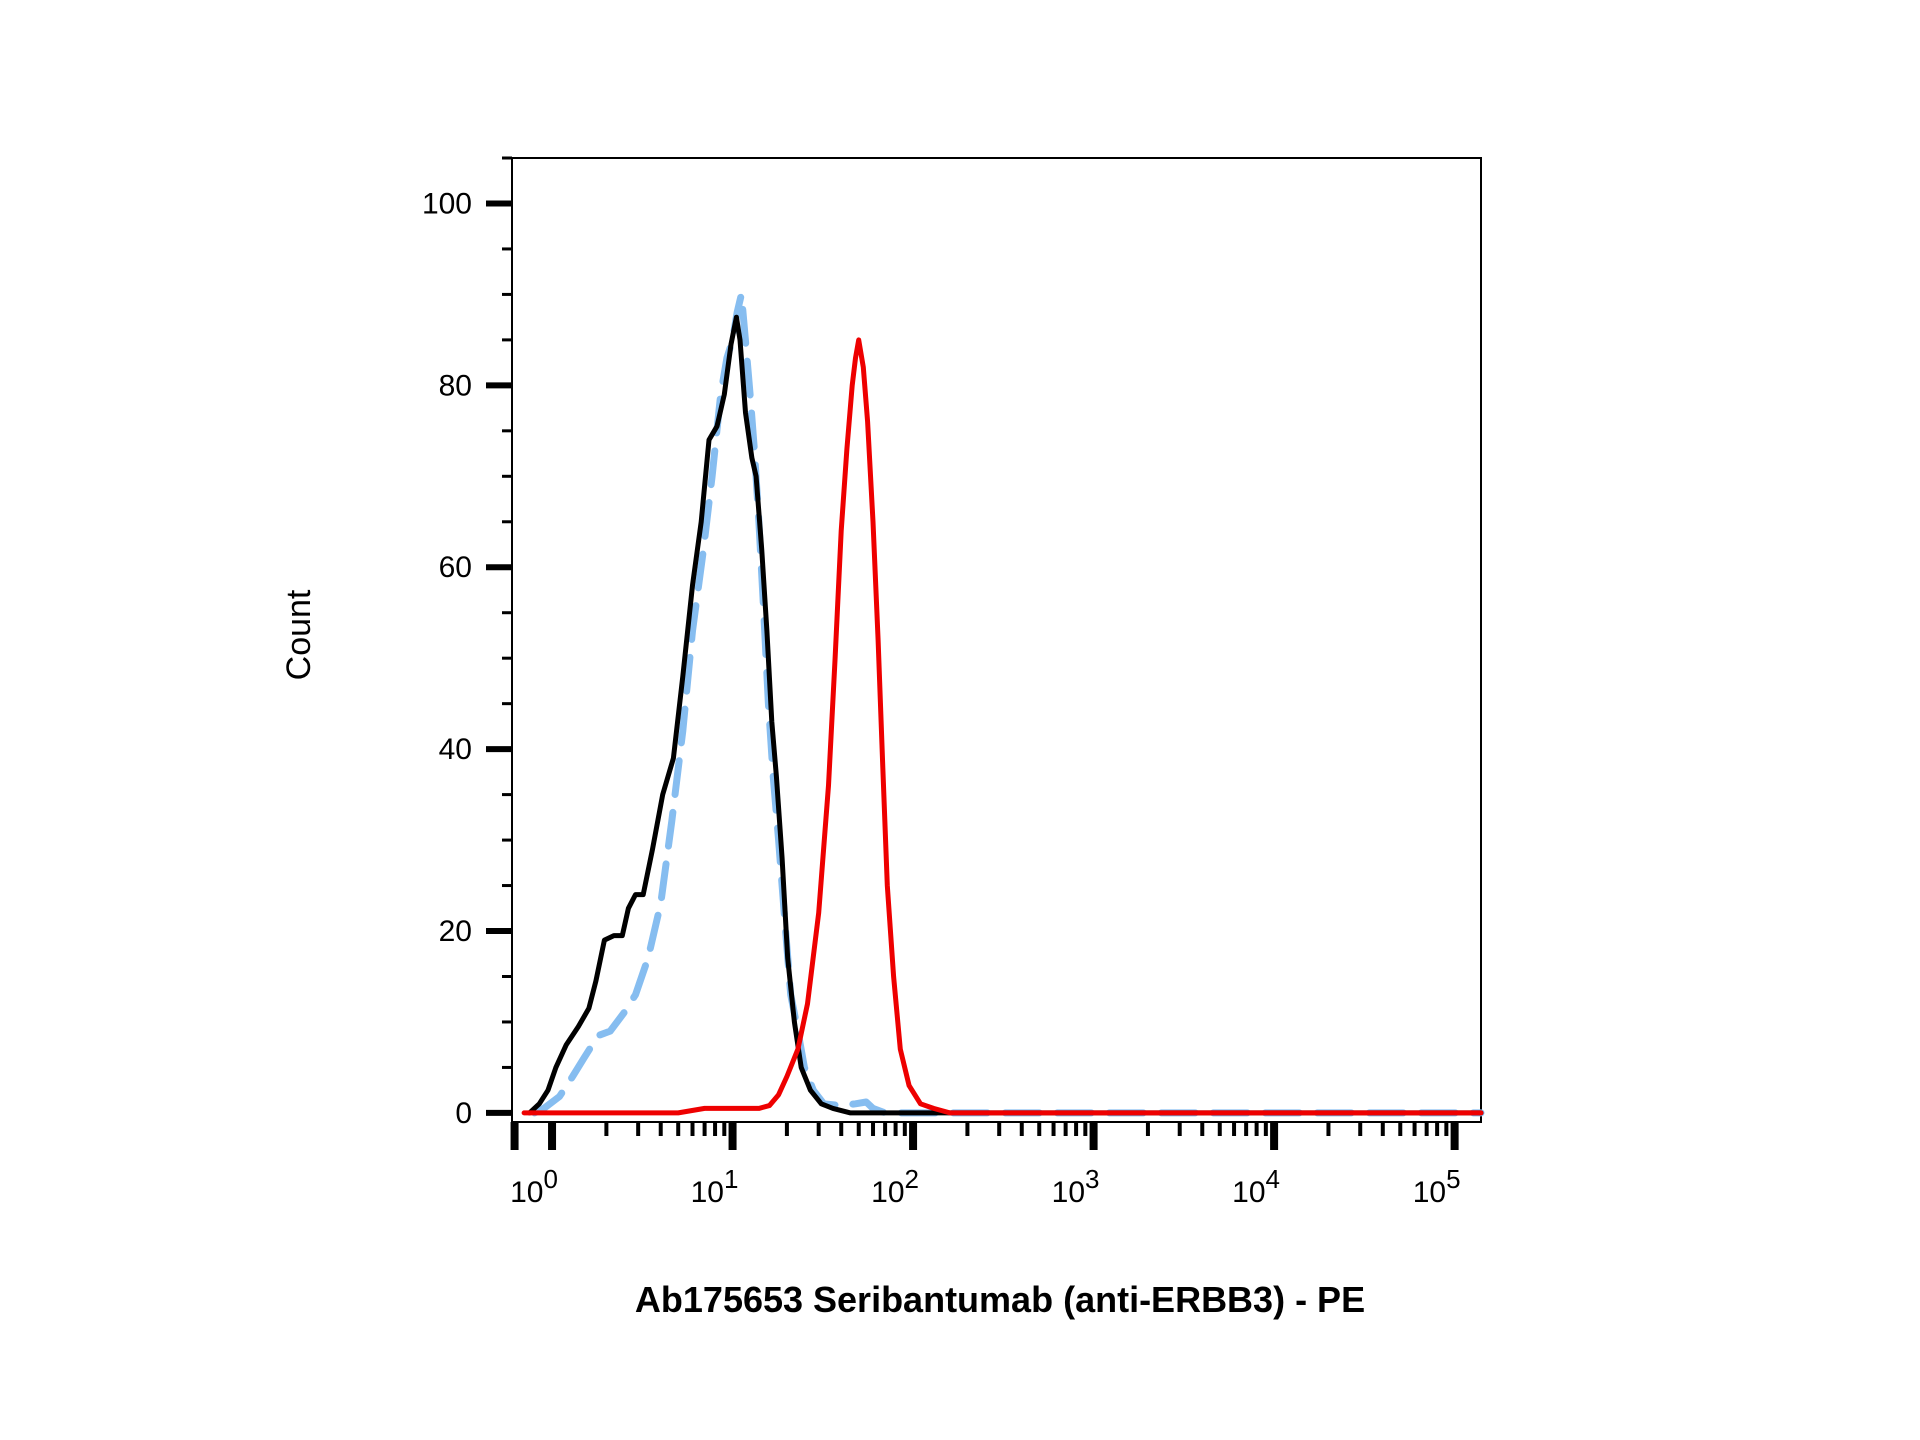  Describe the element at coordinates (463, 1113) in the screenshot. I see `y-tick-label: 0` at that location.